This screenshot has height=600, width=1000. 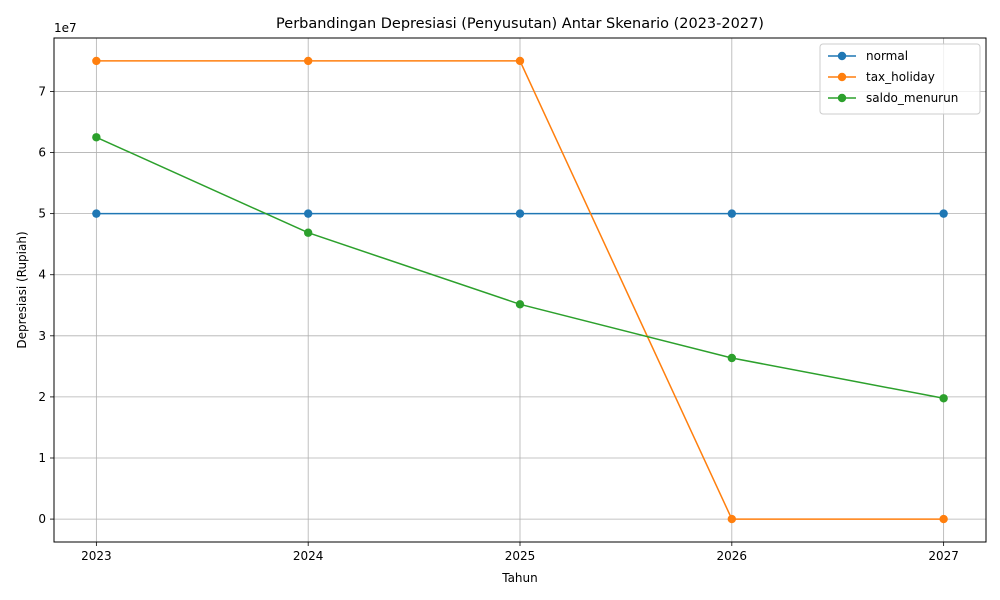 What do you see at coordinates (42, 336) in the screenshot?
I see `y-tick-label: 3` at bounding box center [42, 336].